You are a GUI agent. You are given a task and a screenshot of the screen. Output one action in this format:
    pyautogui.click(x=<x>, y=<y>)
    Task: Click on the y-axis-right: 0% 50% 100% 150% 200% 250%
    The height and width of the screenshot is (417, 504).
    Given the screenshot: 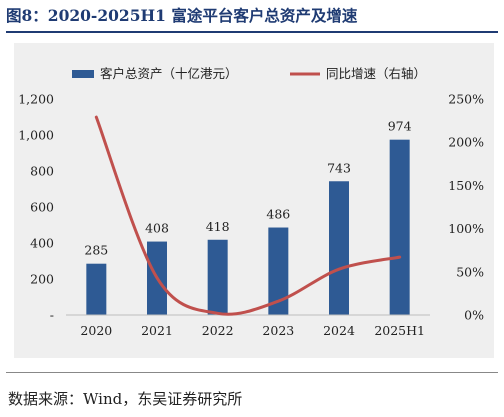 What is the action you would take?
    pyautogui.click(x=466, y=207)
    